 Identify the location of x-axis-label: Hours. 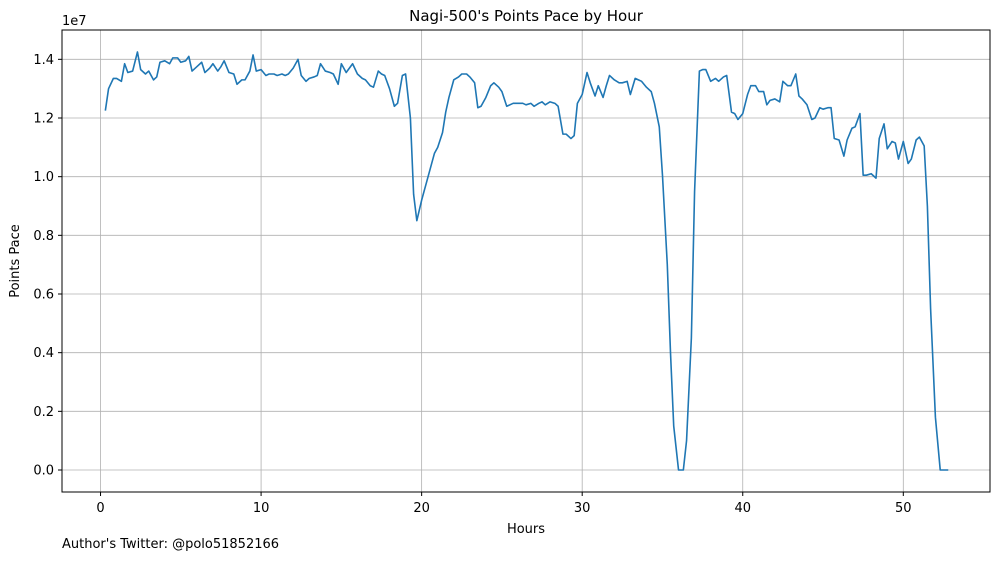
(526, 529).